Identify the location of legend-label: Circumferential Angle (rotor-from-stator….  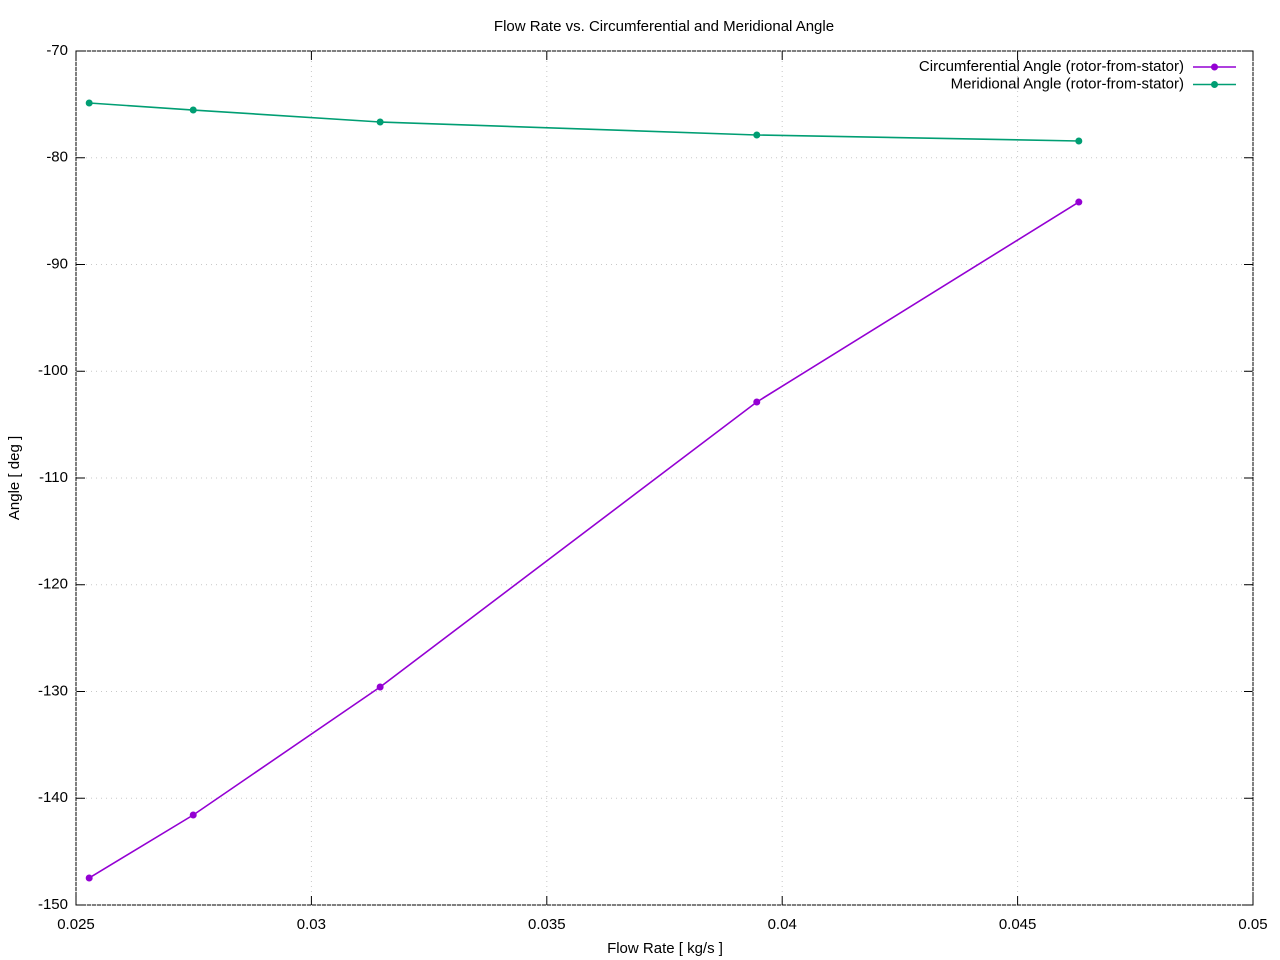
(1051, 66).